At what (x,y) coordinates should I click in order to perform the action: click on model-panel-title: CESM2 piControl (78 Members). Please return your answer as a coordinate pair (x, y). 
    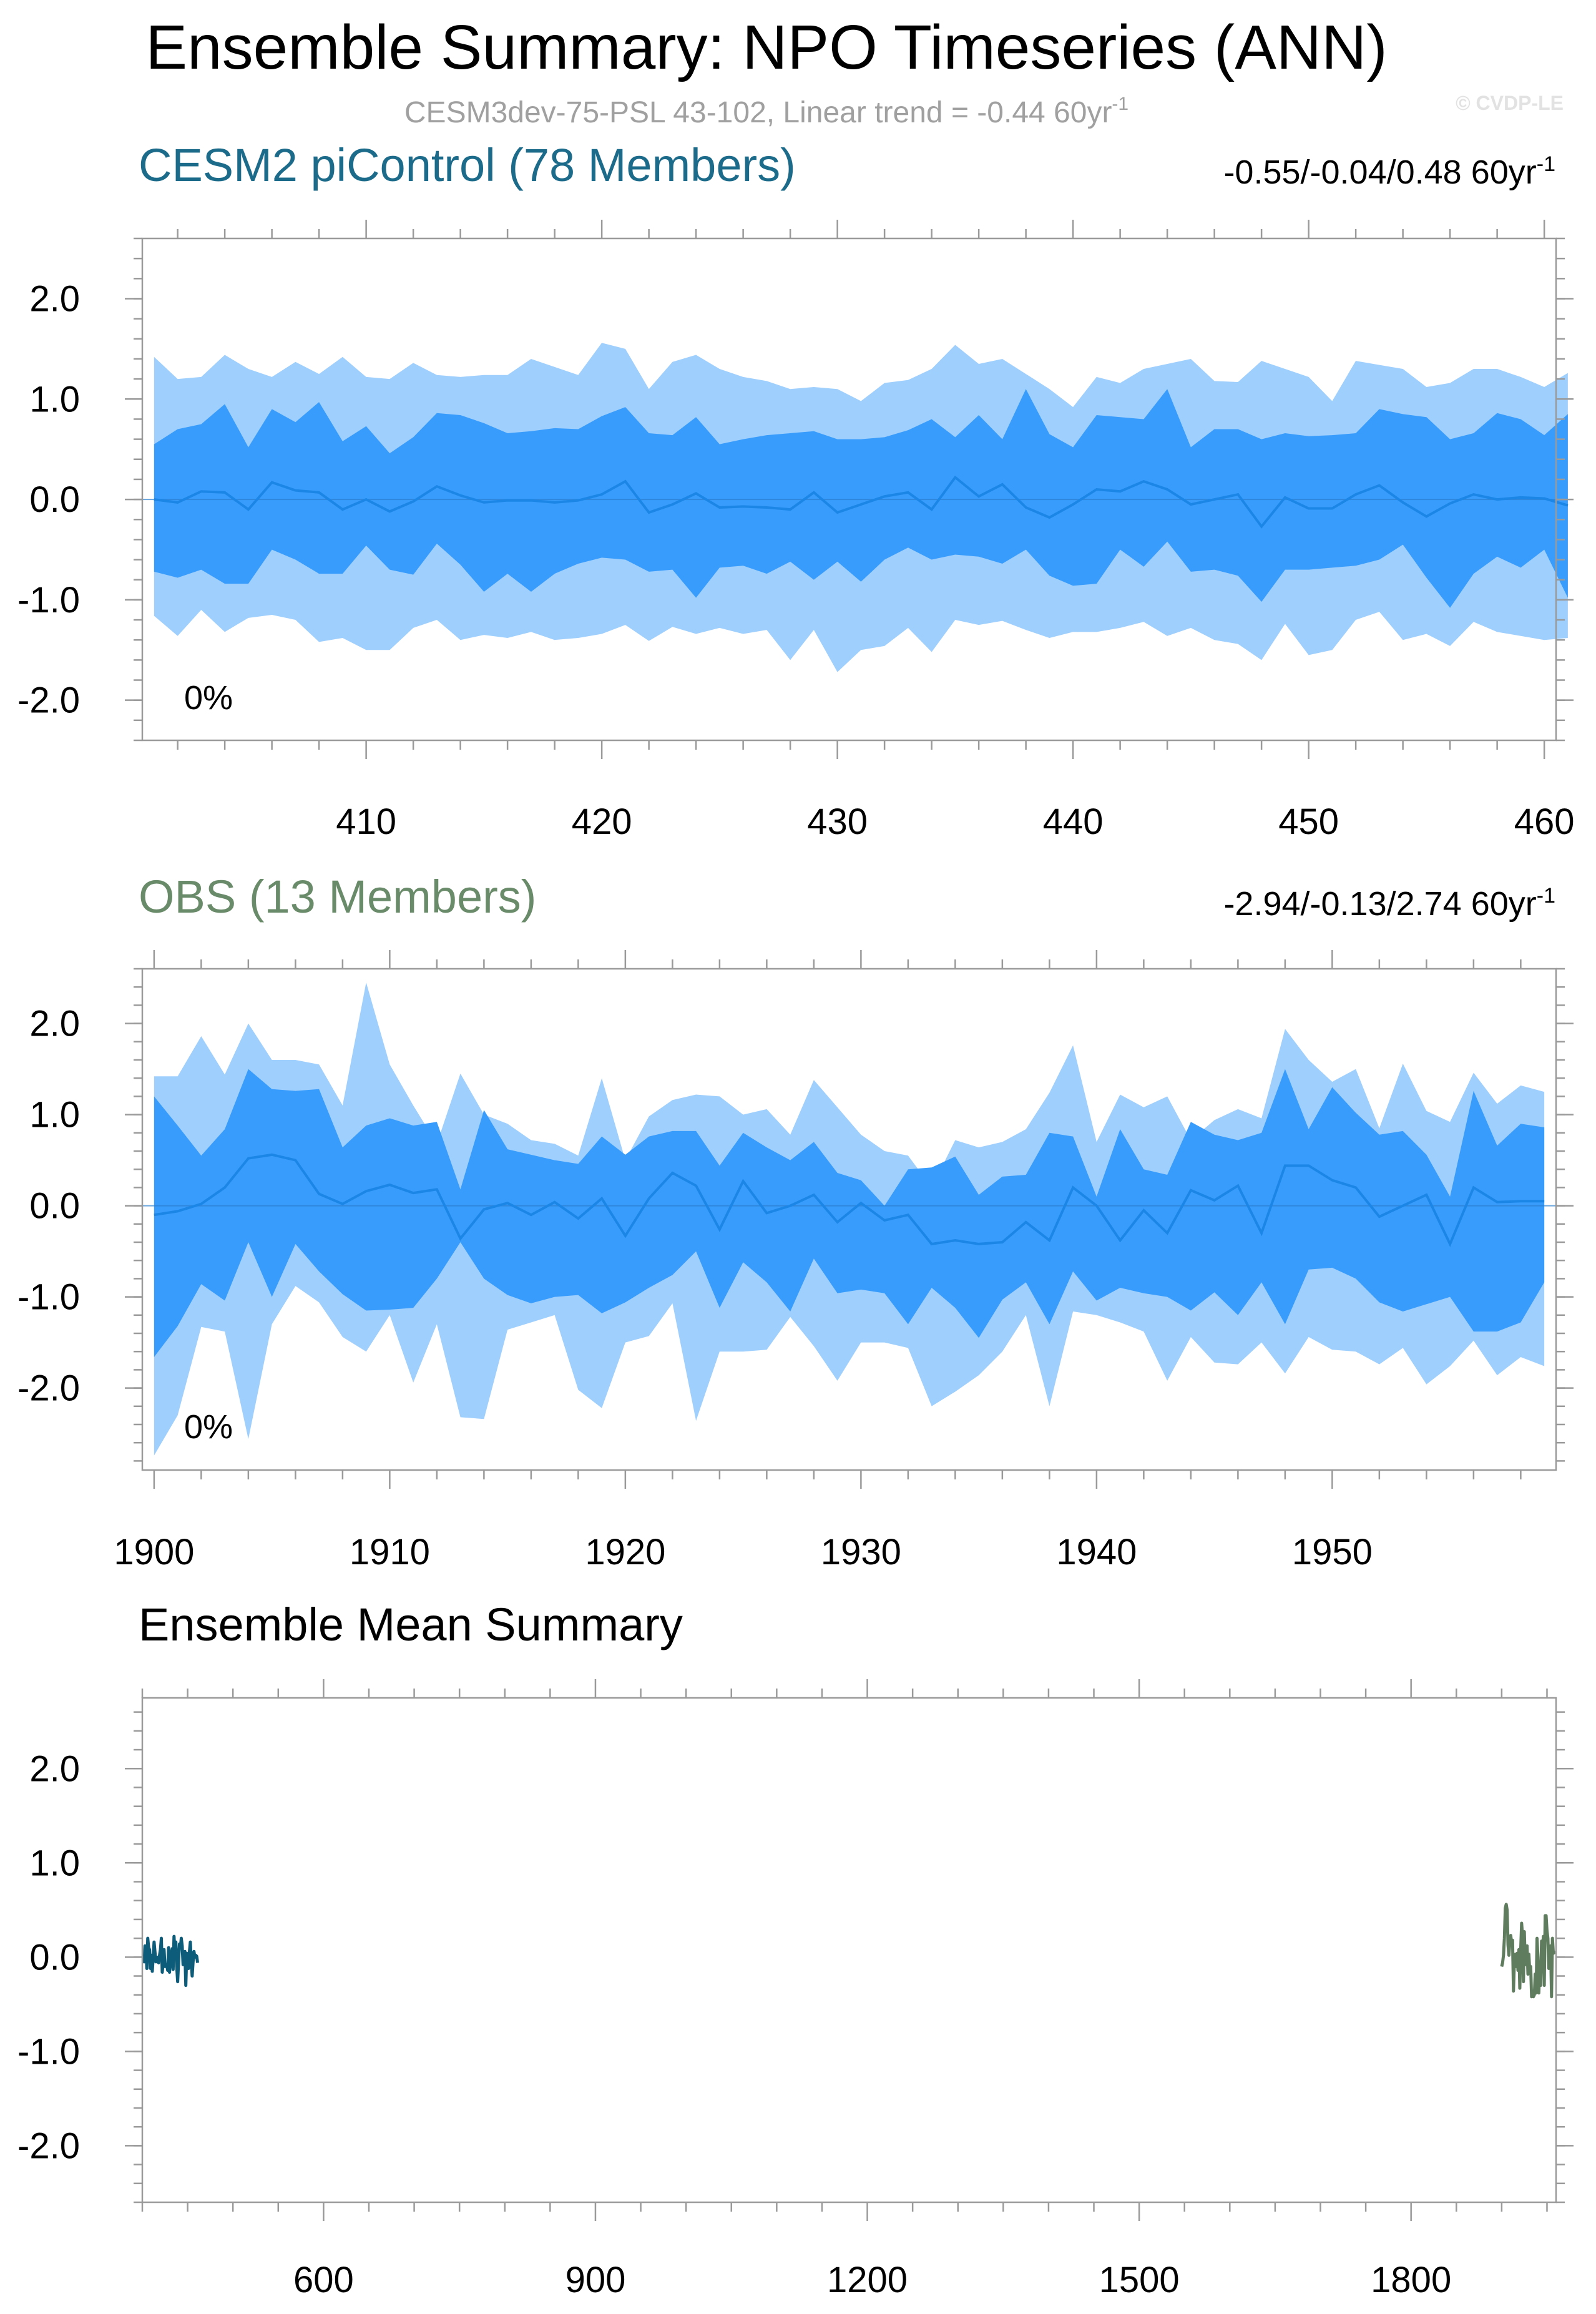
    Looking at the image, I should click on (467, 165).